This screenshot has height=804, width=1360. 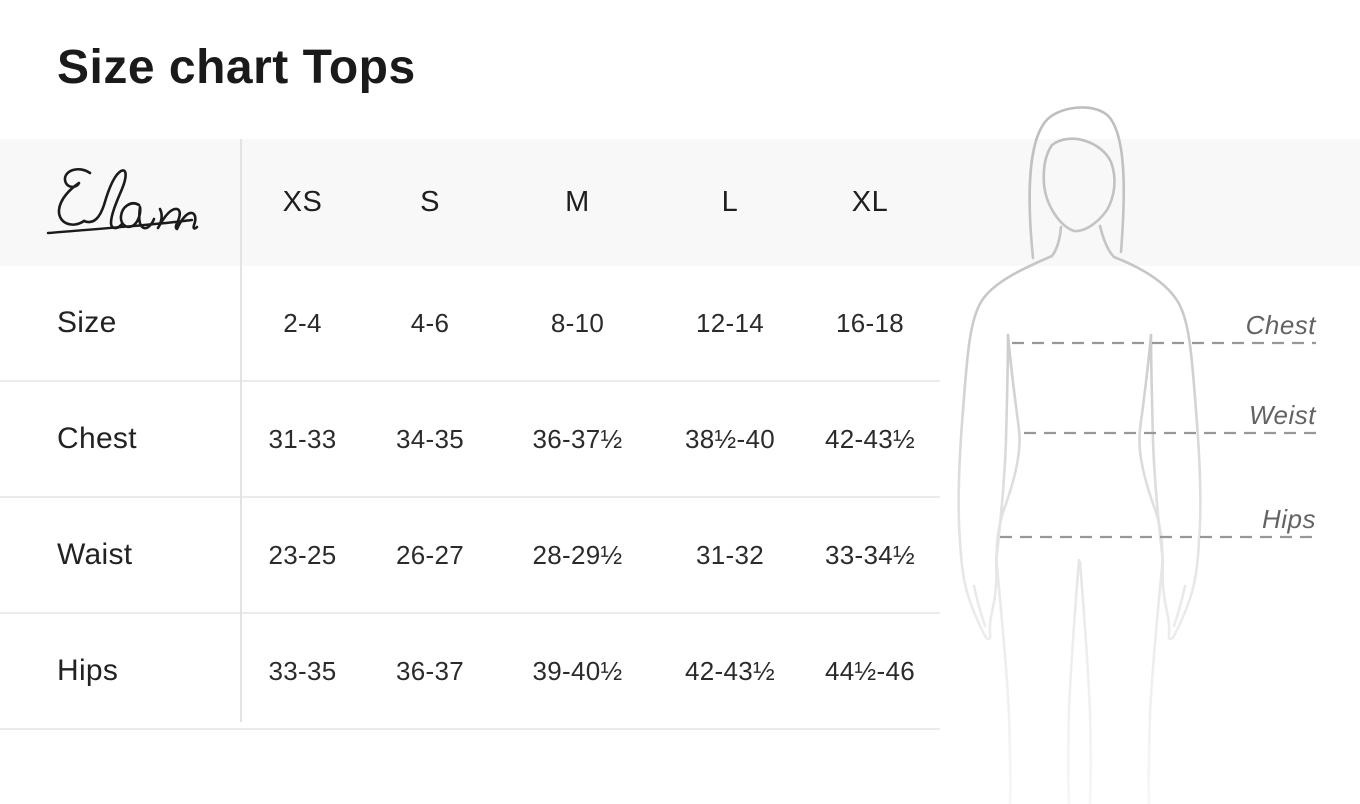 I want to click on table-row-hips: Hips 33-35 36-37 39-40½ 42-43½ 44½-46, so click(x=470, y=672).